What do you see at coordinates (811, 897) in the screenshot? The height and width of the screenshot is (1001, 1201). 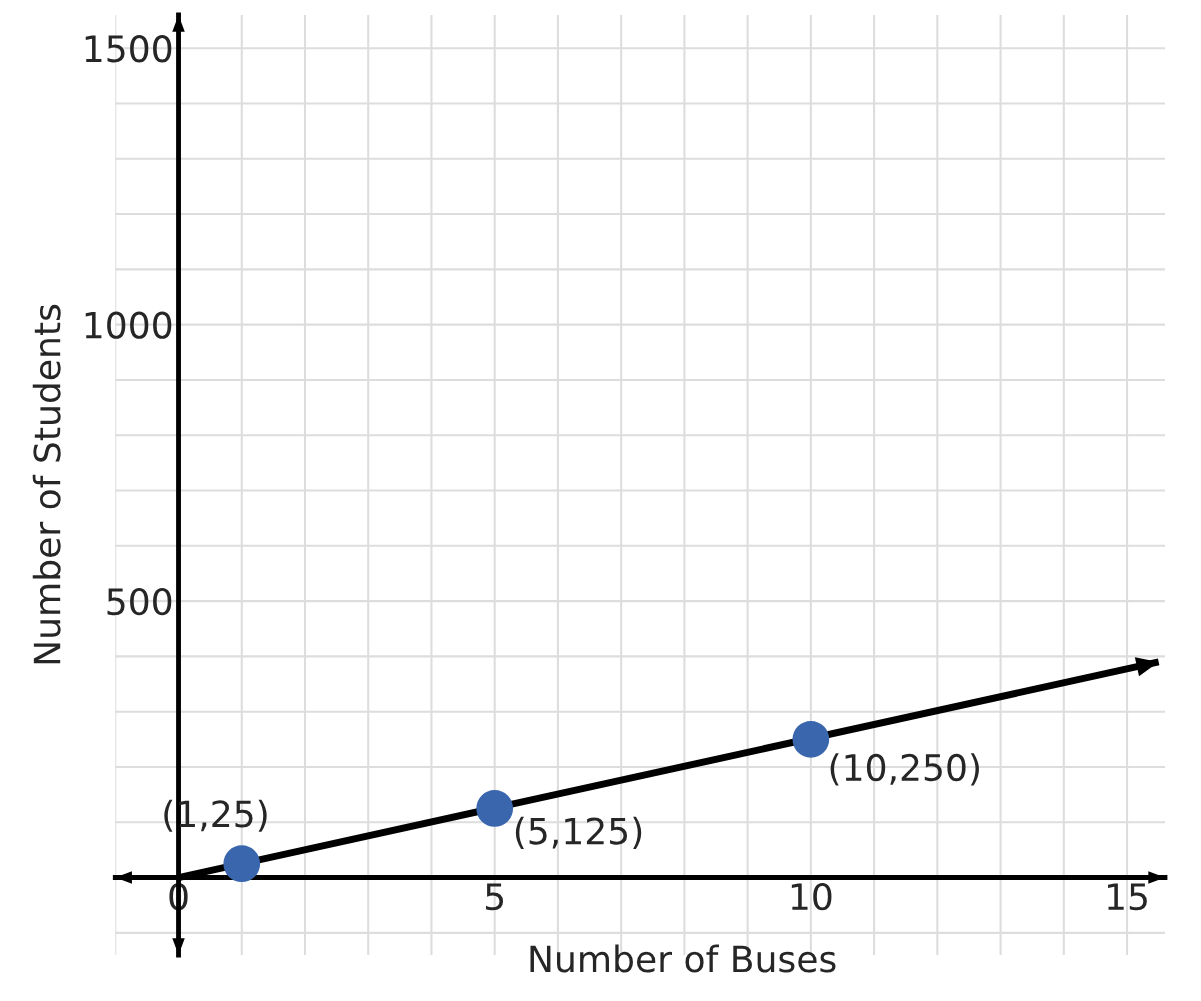 I see `x-tick-label: 10` at bounding box center [811, 897].